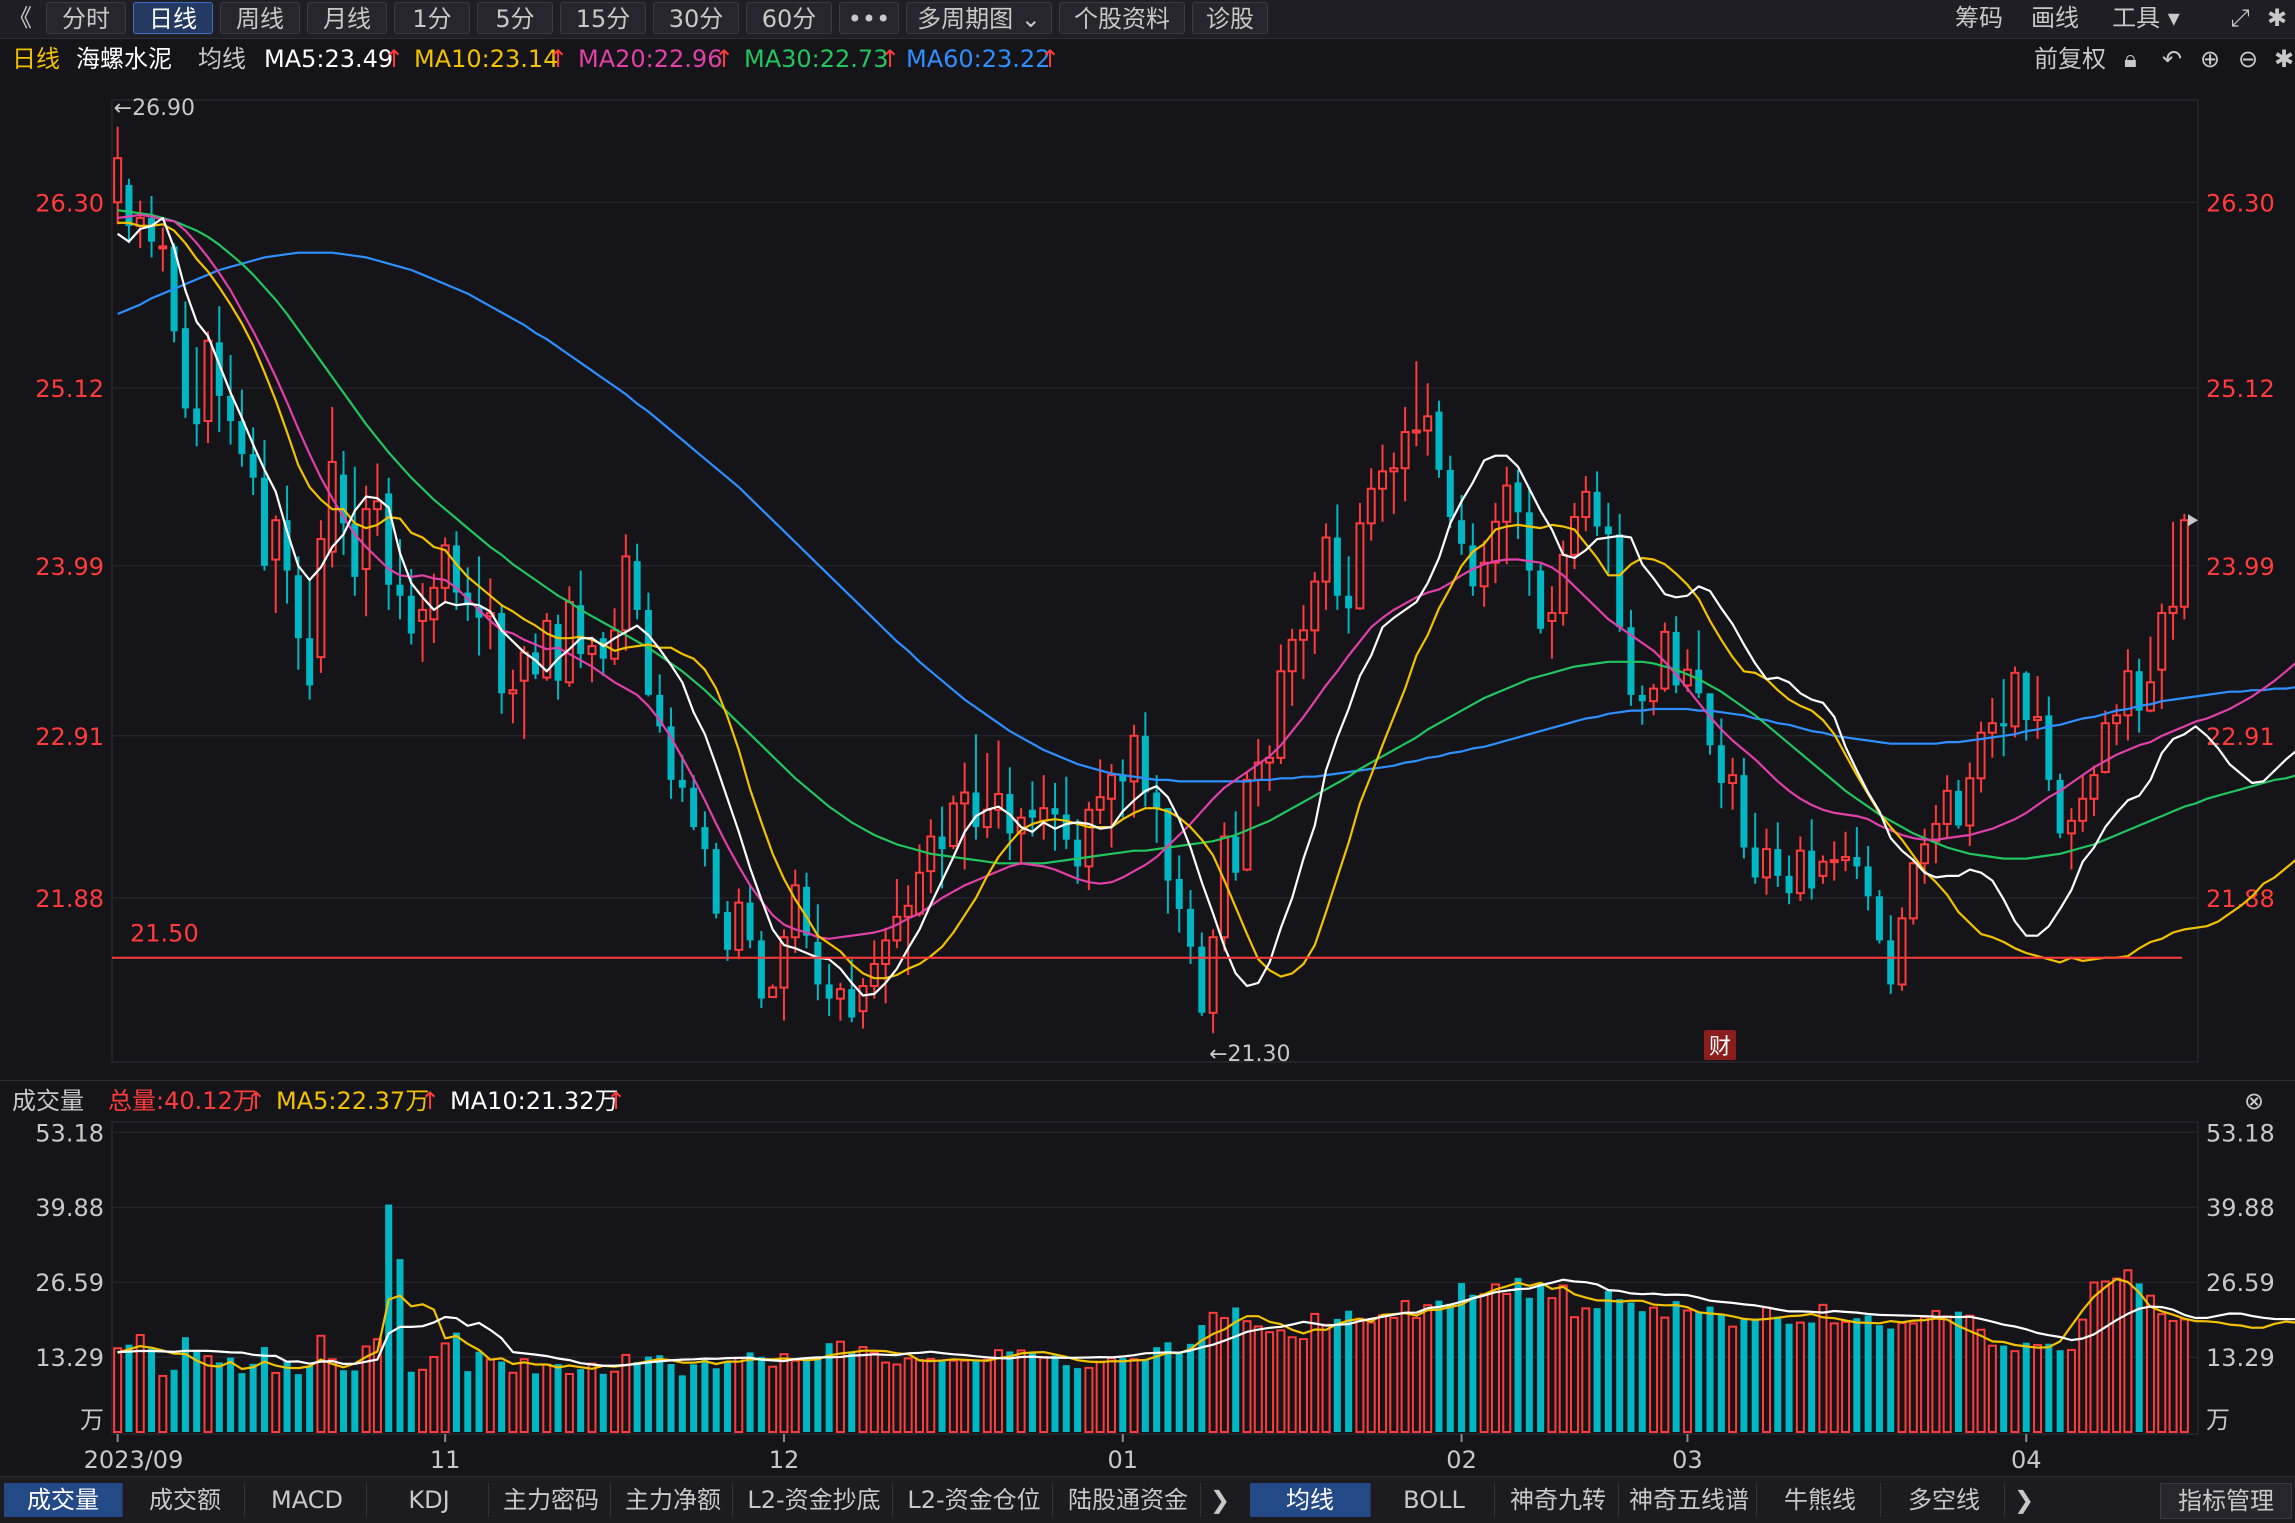 Image resolution: width=2295 pixels, height=1523 pixels. What do you see at coordinates (1249, 1054) in the screenshot?
I see `low-price-label: ←21.30` at bounding box center [1249, 1054].